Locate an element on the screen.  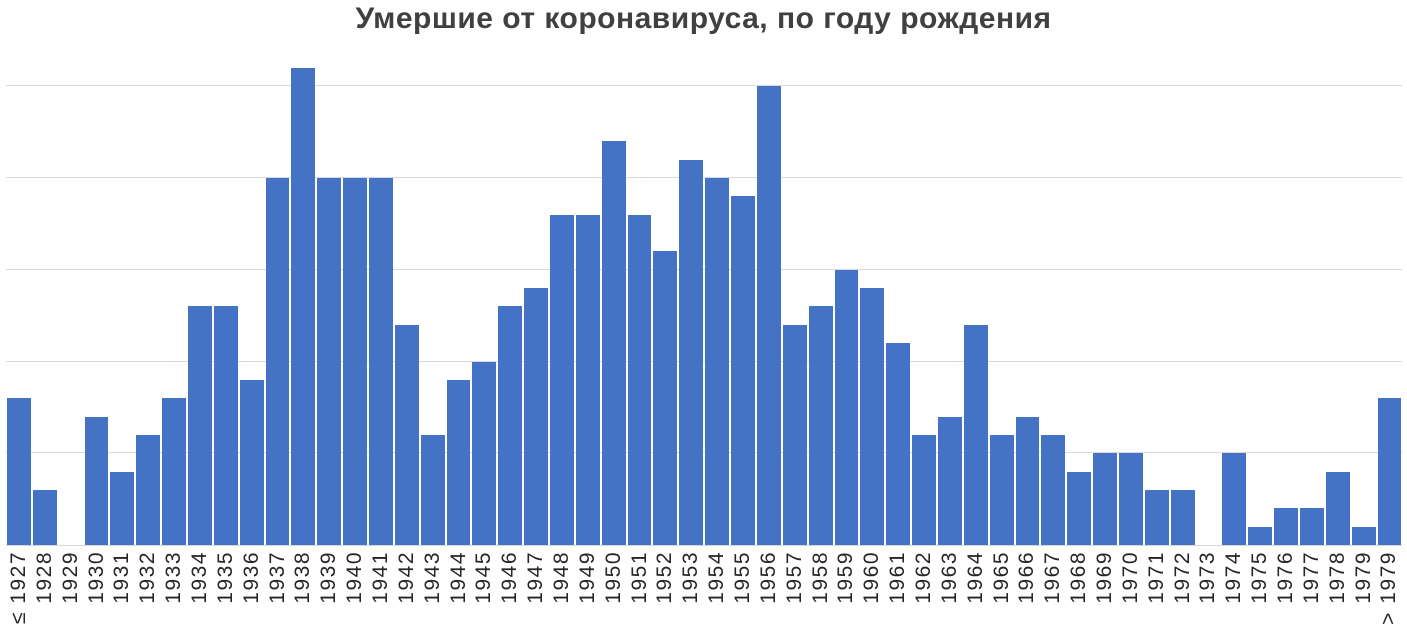
x-tick-label: 1930 is located at coordinates (96, 577).